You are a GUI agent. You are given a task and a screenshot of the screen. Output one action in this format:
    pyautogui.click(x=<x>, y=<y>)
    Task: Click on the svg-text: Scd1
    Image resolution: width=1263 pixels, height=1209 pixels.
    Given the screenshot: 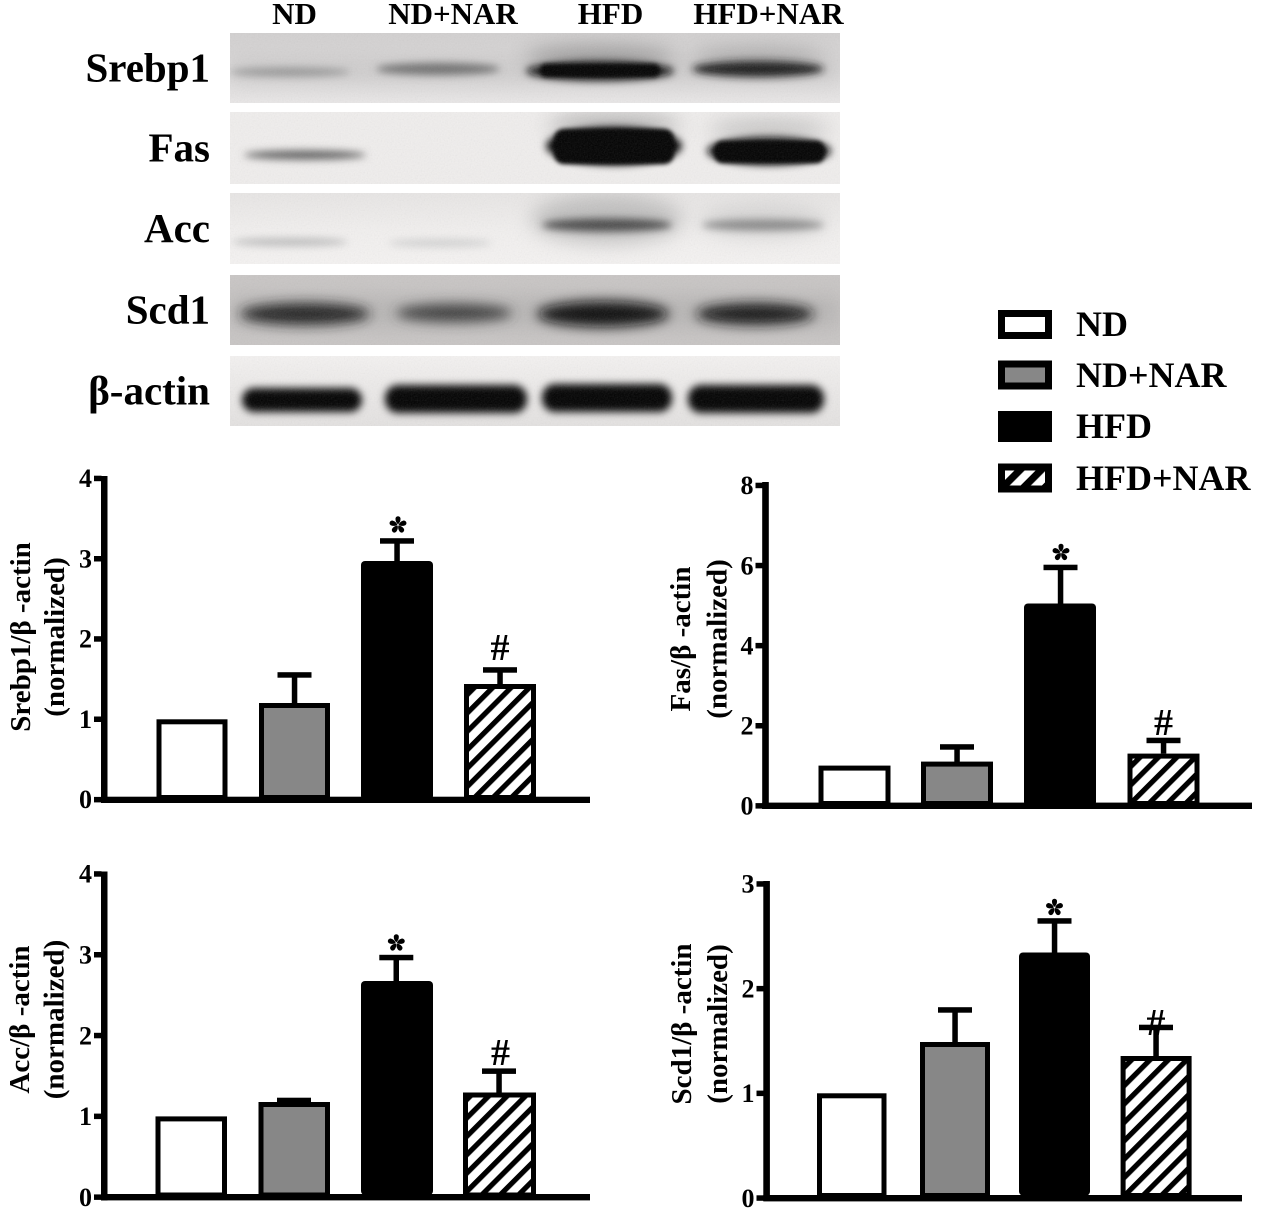 What is the action you would take?
    pyautogui.click(x=168, y=310)
    